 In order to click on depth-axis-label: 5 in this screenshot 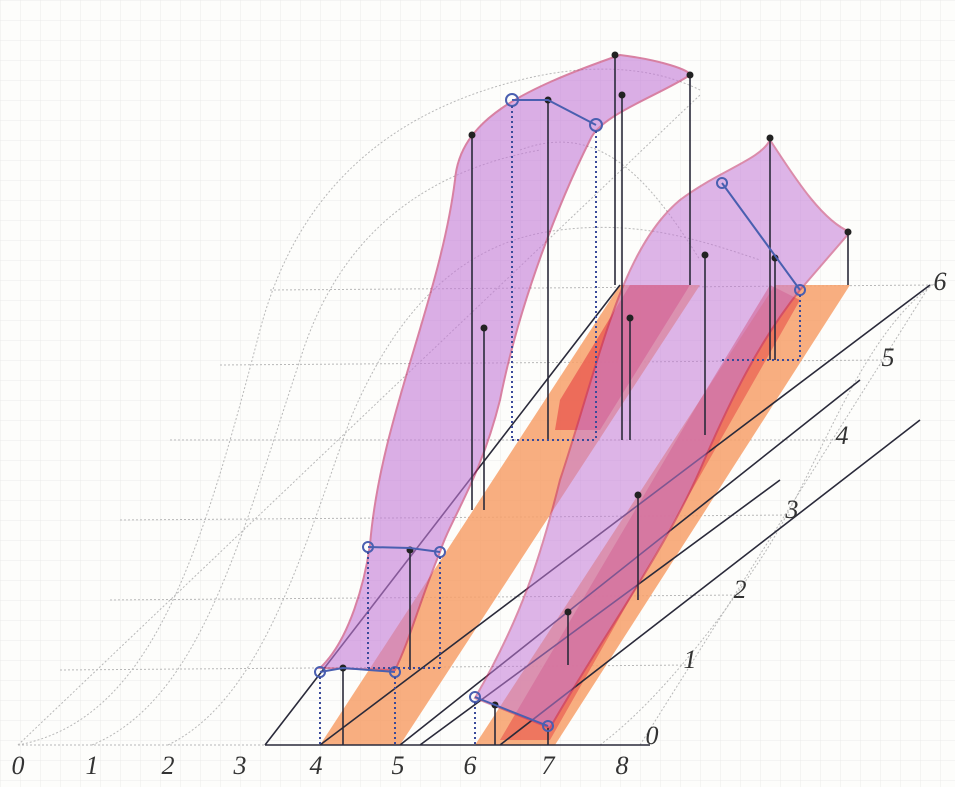, I will do `click(888, 357)`.